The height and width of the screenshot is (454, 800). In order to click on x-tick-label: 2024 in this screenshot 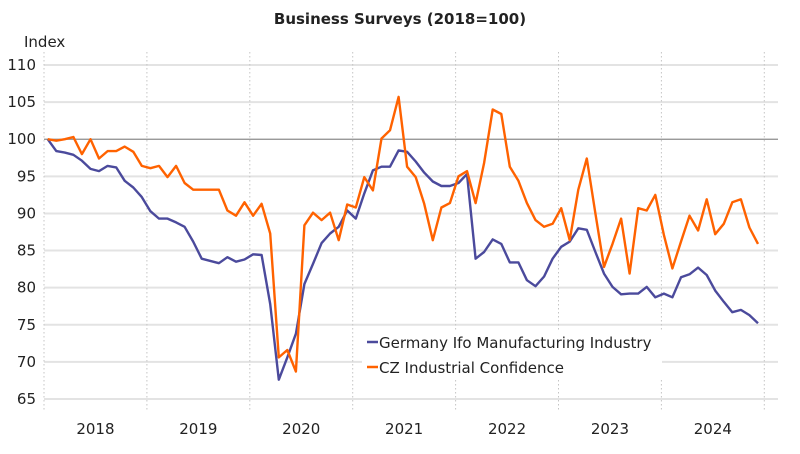, I will do `click(713, 429)`.